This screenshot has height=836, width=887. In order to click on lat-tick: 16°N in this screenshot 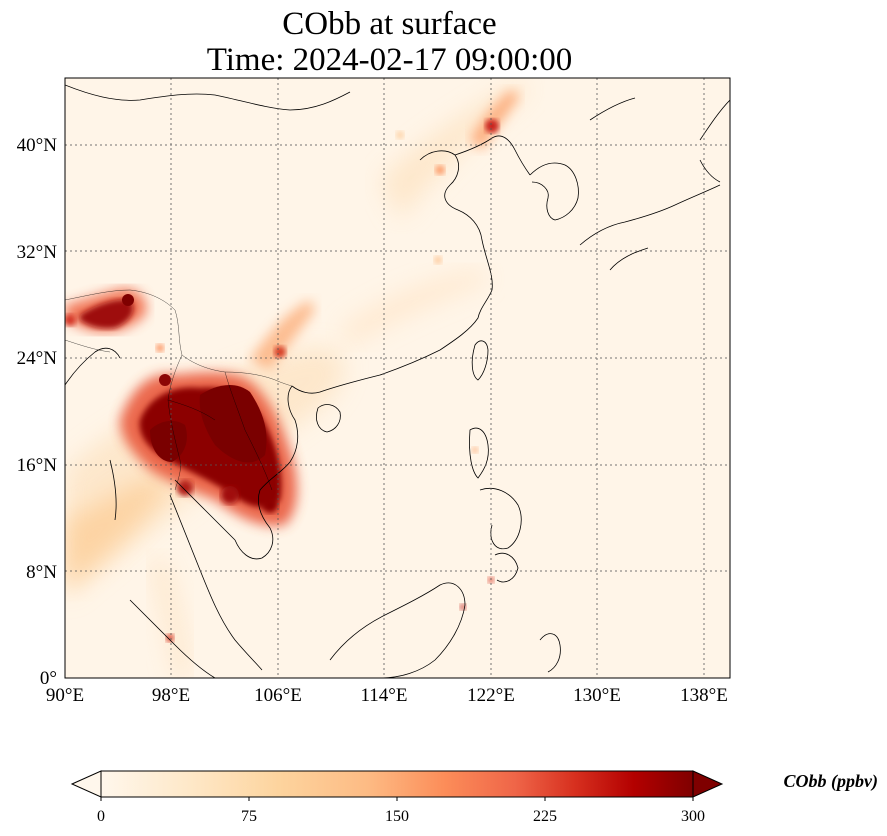, I will do `click(37, 465)`.